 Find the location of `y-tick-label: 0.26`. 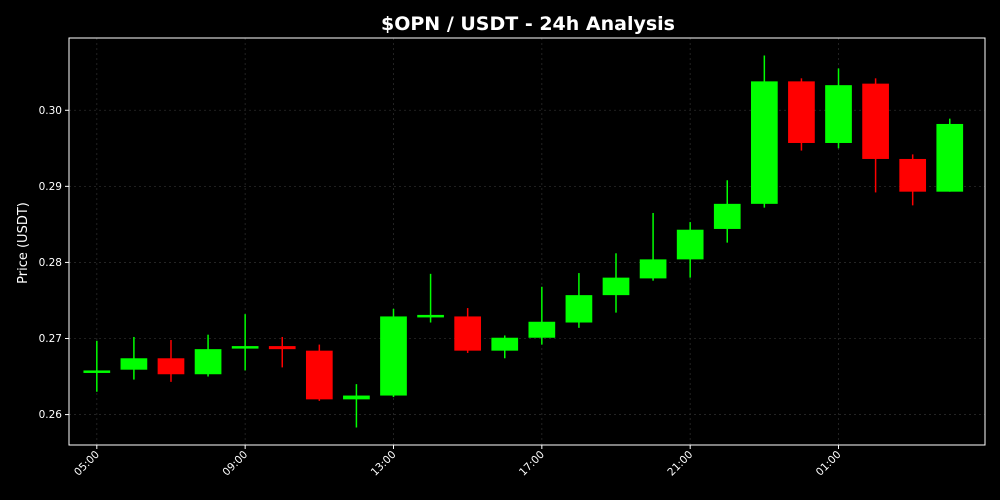

y-tick-label: 0.26 is located at coordinates (51, 415).